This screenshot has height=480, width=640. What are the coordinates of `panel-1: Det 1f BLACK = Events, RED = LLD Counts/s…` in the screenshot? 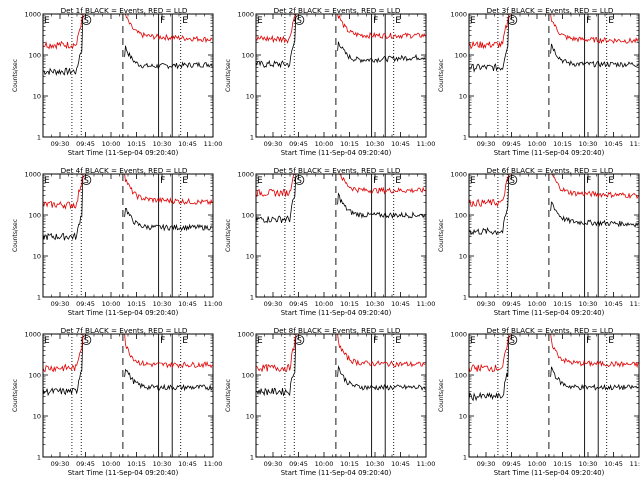 It's located at (117, 81).